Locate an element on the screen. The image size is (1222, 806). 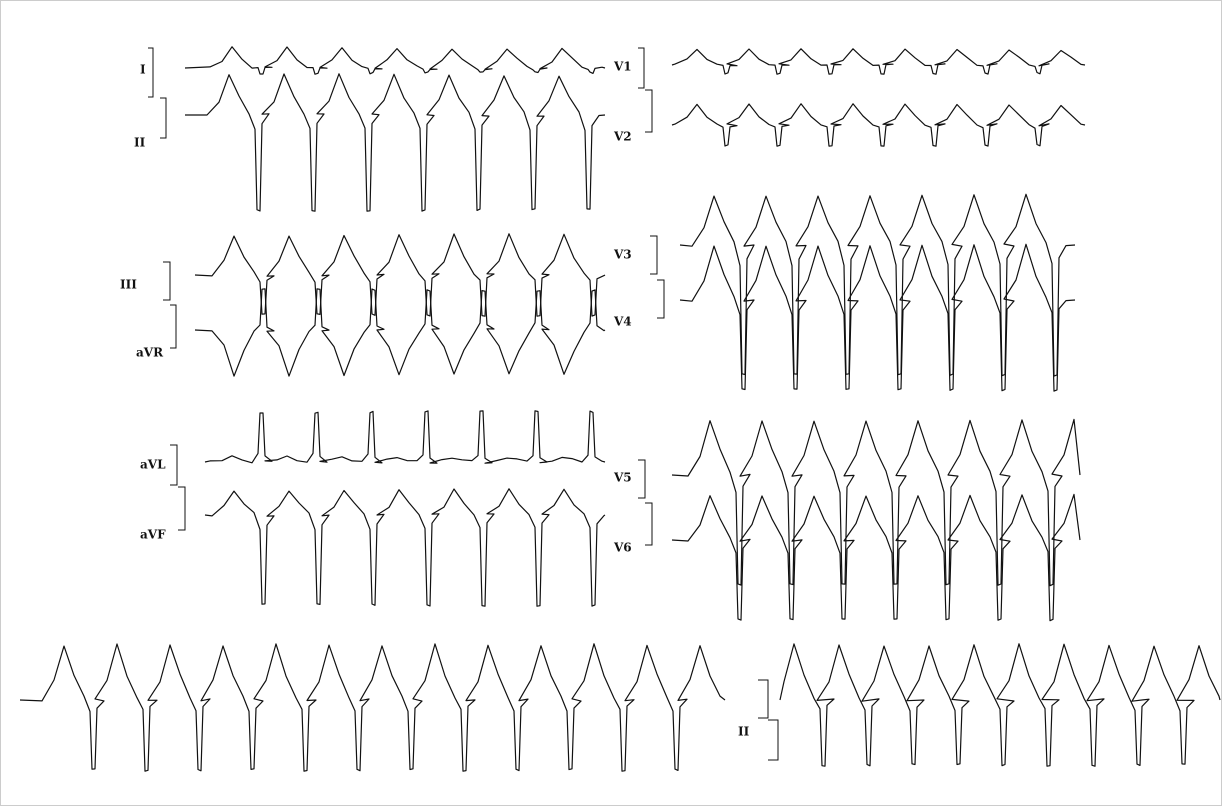
lead-label: I is located at coordinates (143, 70).